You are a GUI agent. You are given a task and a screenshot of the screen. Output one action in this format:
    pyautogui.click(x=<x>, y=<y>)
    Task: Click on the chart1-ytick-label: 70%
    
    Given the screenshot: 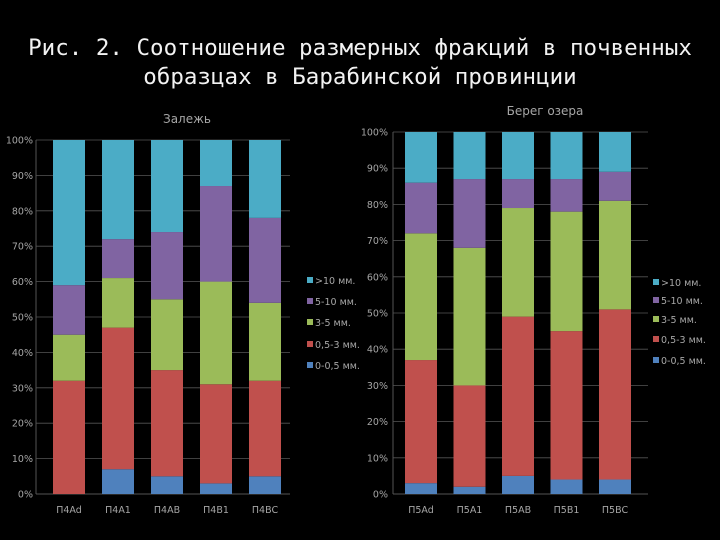 What is the action you would take?
    pyautogui.click(x=22, y=247)
    